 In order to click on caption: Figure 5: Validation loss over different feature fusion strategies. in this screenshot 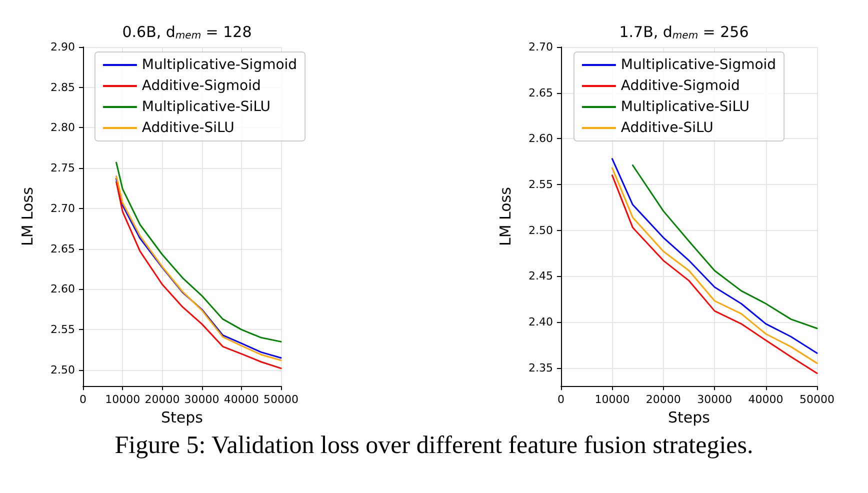, I will do `click(434, 446)`.